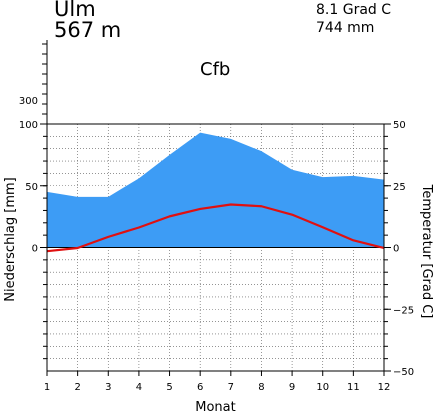  Describe the element at coordinates (322, 387) in the screenshot. I see `x-tick-label: 10` at that location.